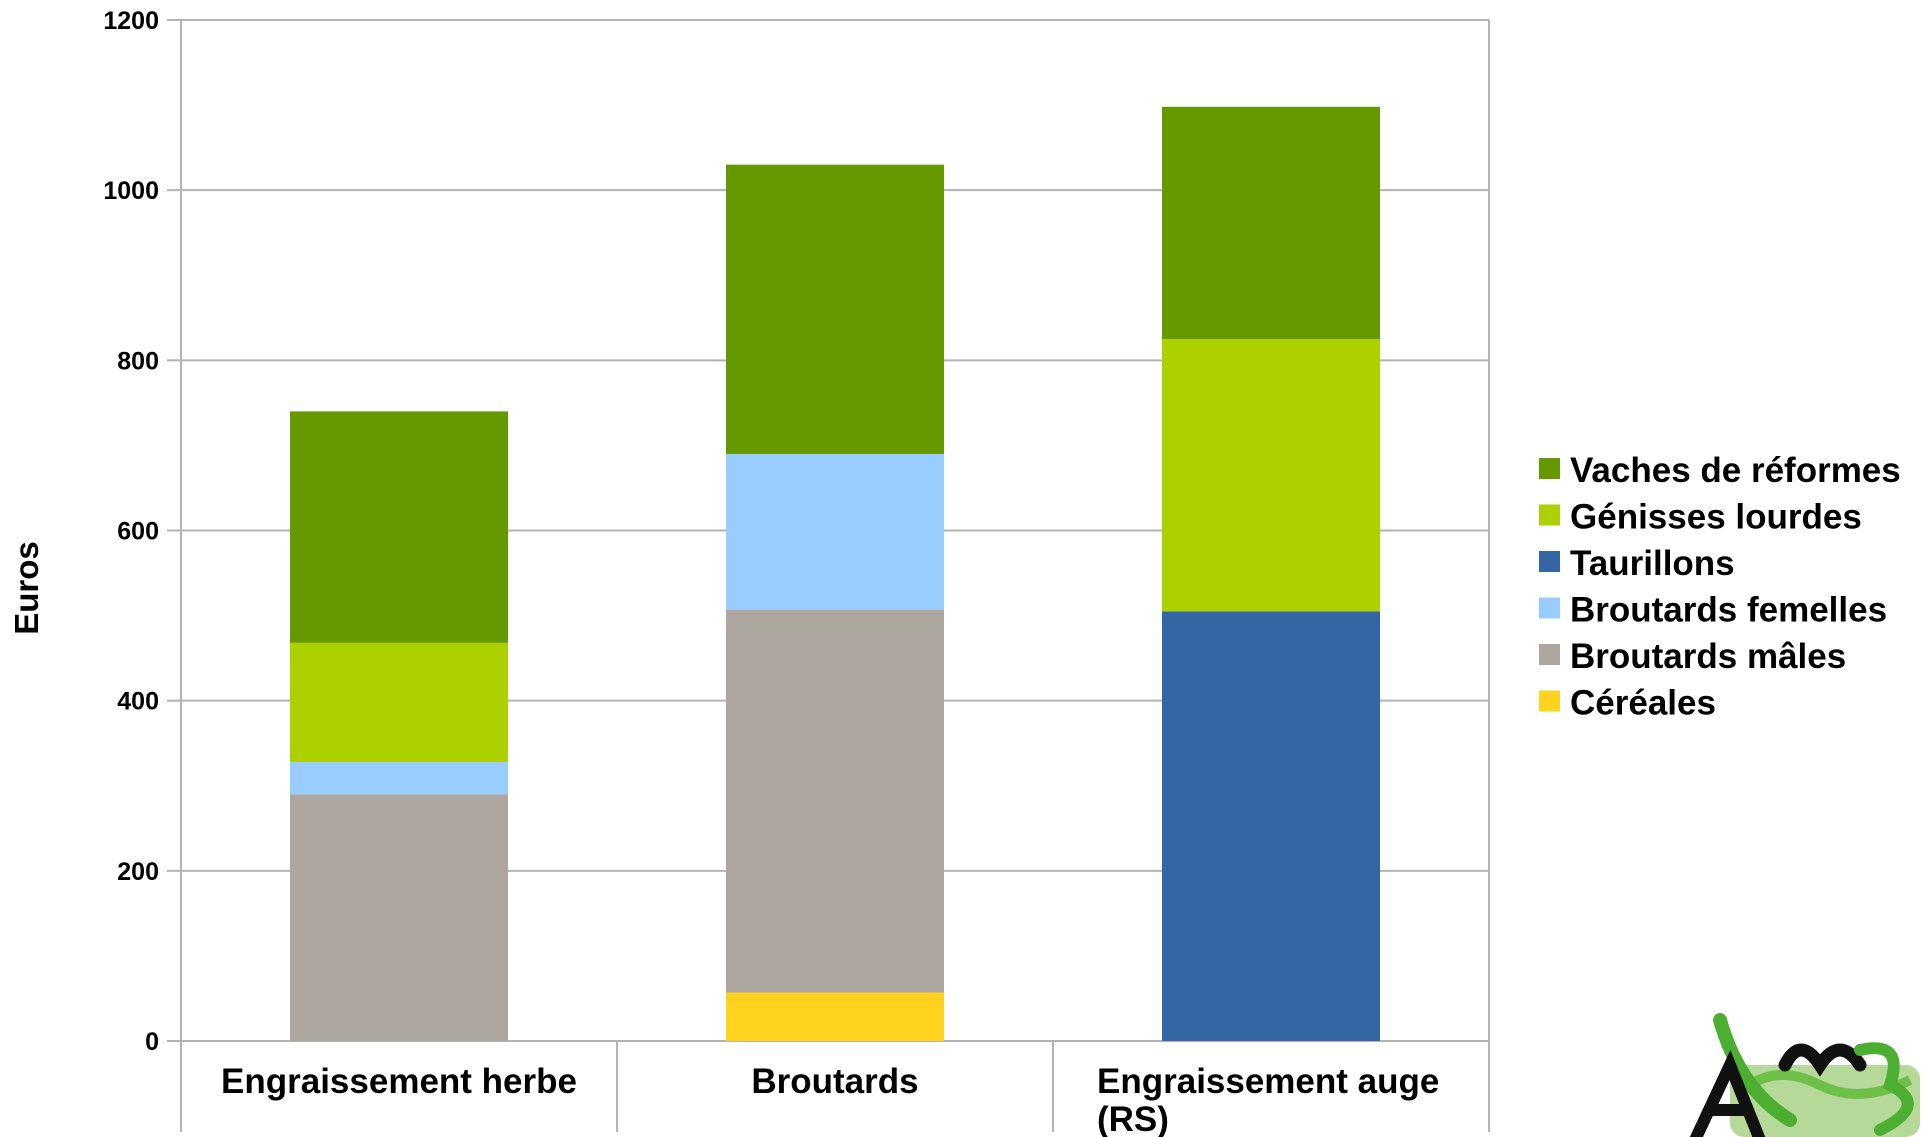 The width and height of the screenshot is (1926, 1137). What do you see at coordinates (138, 872) in the screenshot?
I see `y-tick-label: 200` at bounding box center [138, 872].